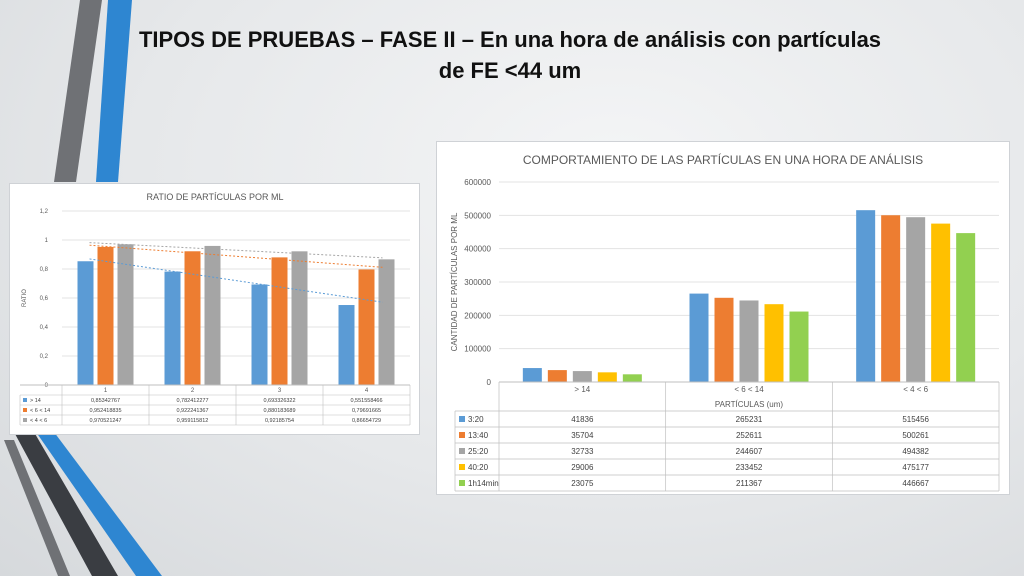 Image resolution: width=1024 pixels, height=576 pixels. What do you see at coordinates (214, 197) in the screenshot?
I see `chart1-title: RATIO DE PARTÍCULAS POR ML` at bounding box center [214, 197].